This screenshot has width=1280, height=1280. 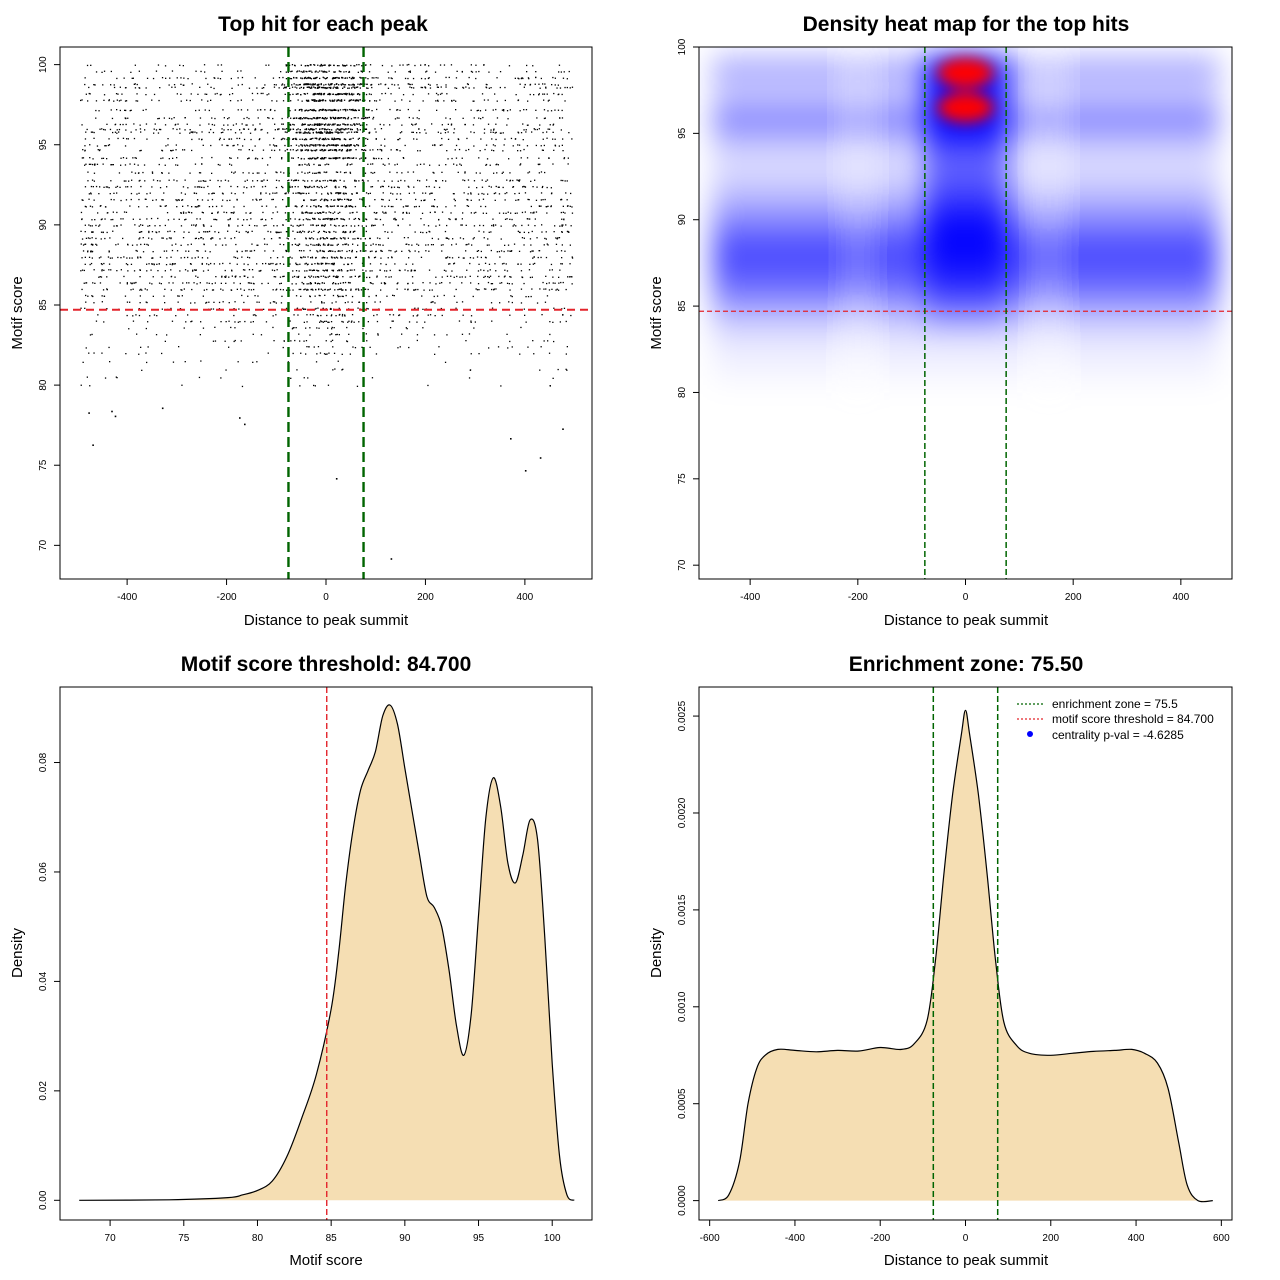 I want to click on heatmap-density-field, so click(x=965, y=220).